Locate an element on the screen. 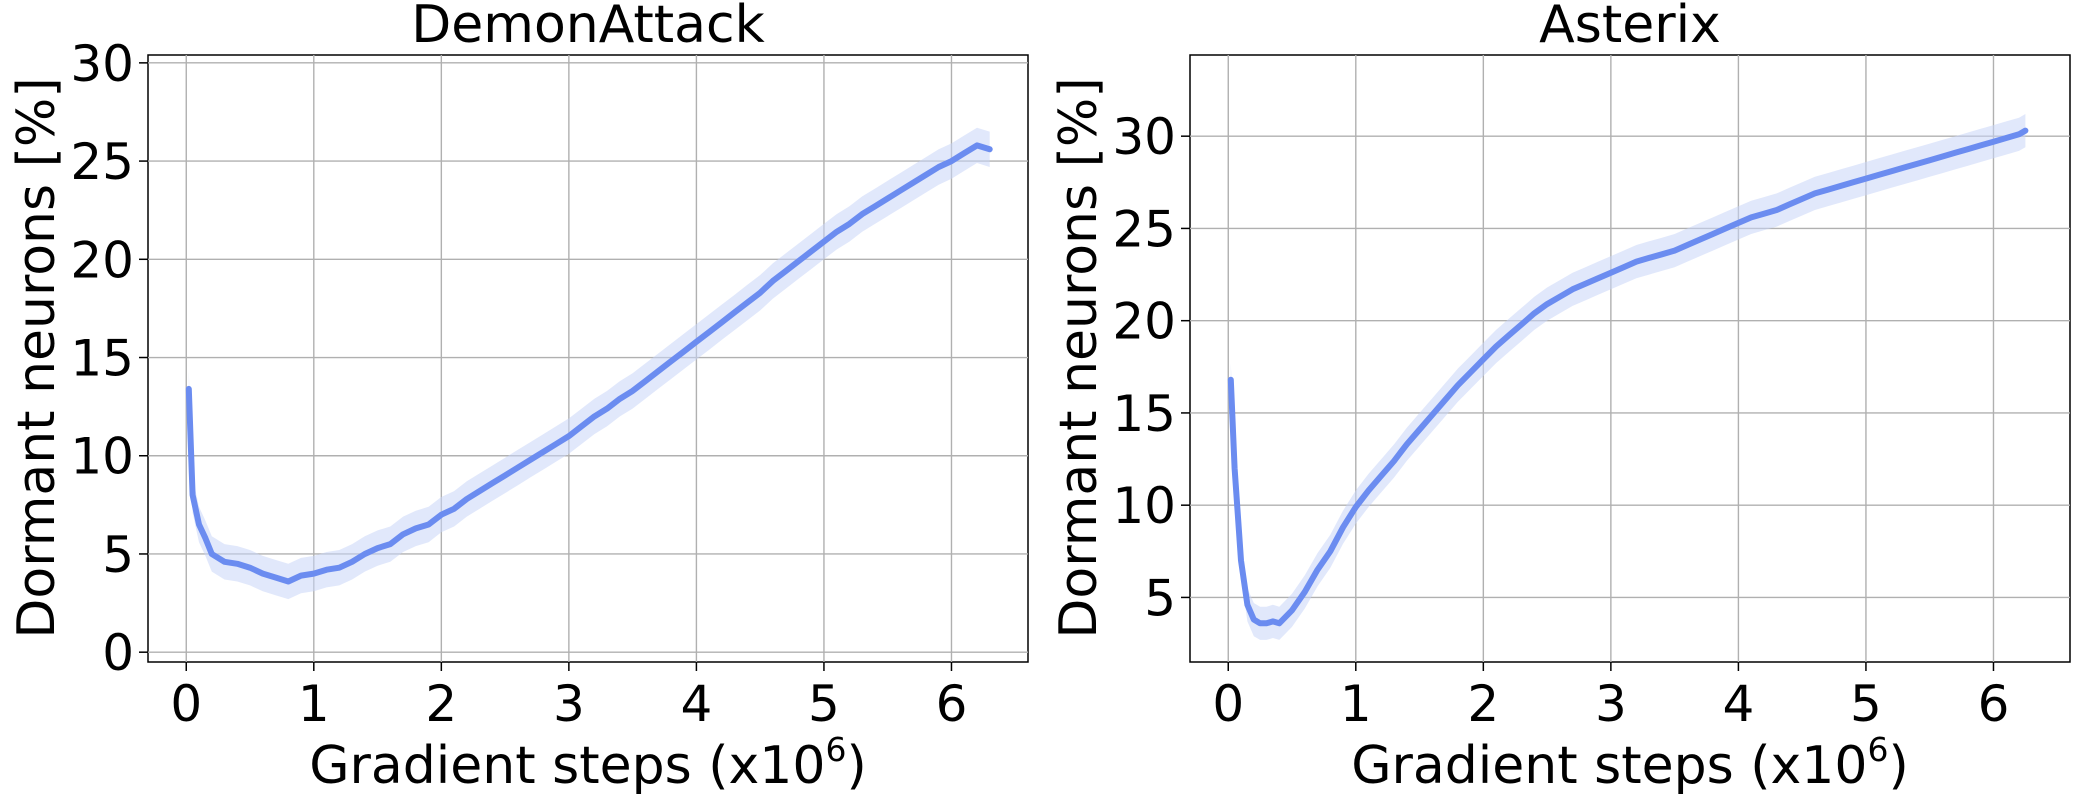  y-tick-labels: 5 10 15 20 25 30 is located at coordinates (1144, 367).